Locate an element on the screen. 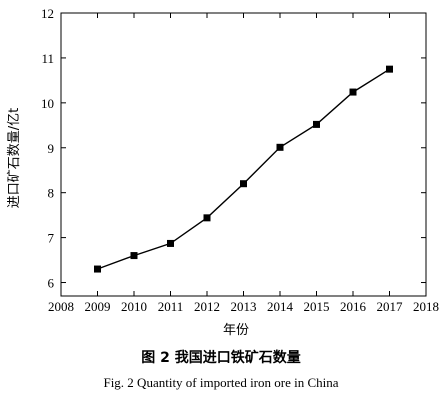 The width and height of the screenshot is (442, 400). data-point-2016 is located at coordinates (353, 92).